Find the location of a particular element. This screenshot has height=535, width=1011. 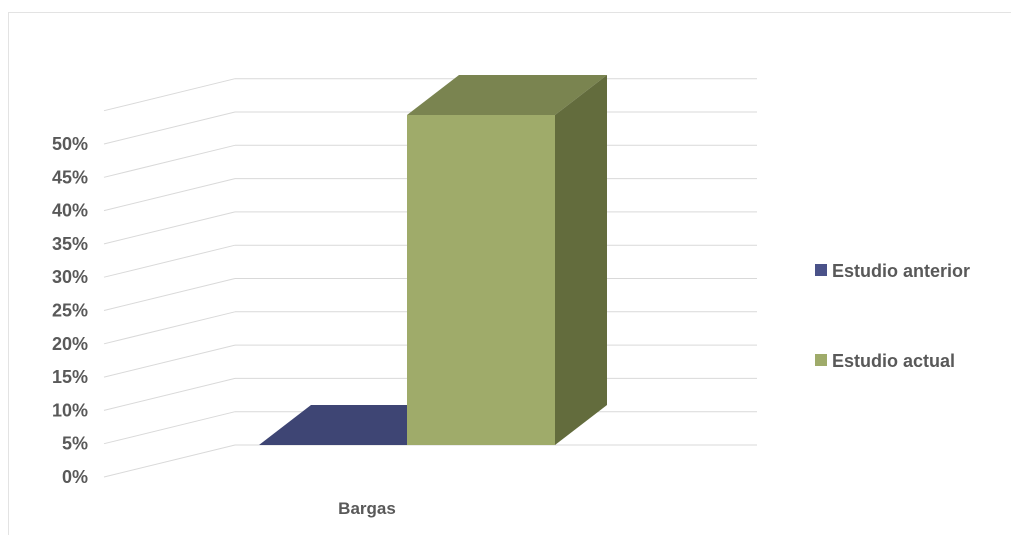

y-axis-tick-labels: 0% 5% 10% 15% 20% 25% 30% 35% 40% 45% 50% is located at coordinates (70, 310).